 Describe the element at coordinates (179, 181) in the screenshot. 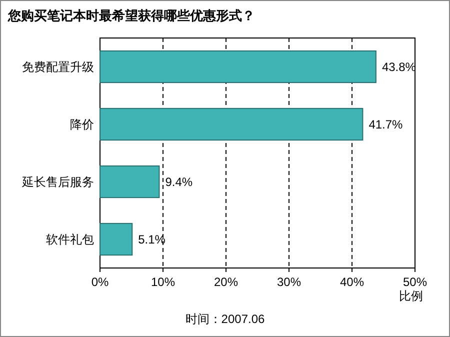

I see `data-label: 9.4%` at that location.